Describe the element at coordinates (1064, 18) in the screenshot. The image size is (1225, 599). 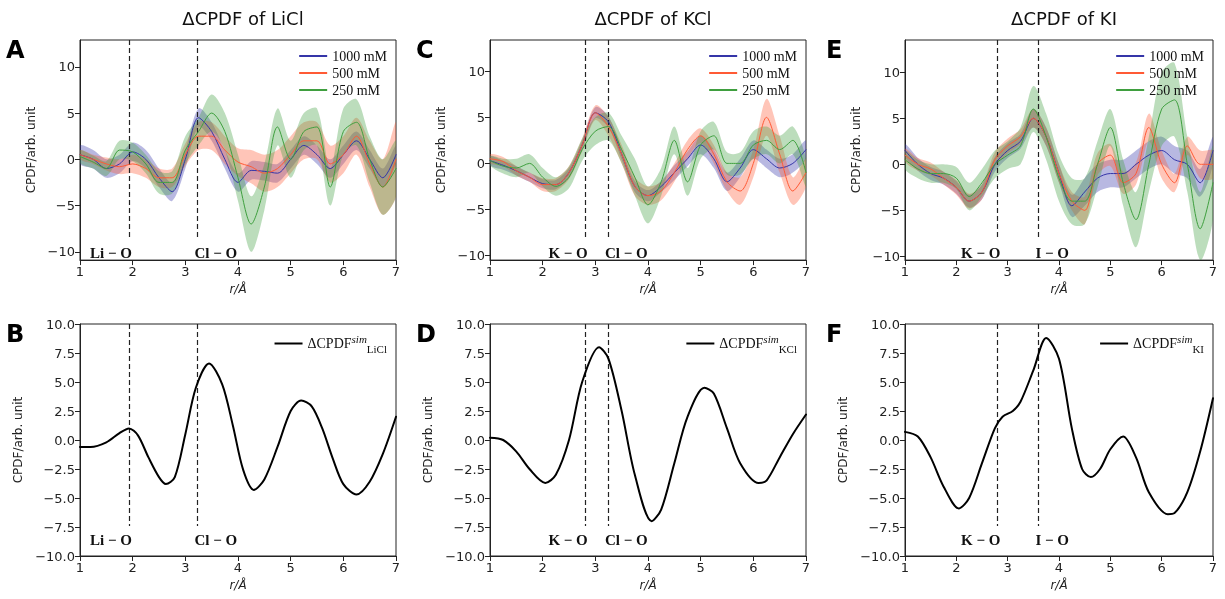
I see `chart-title: ΔCPDF of KI` at that location.